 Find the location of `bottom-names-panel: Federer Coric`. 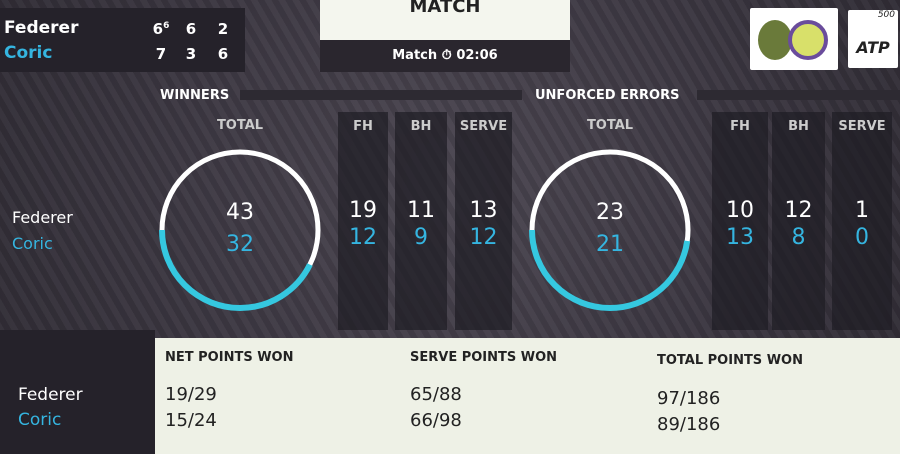

bottom-names-panel: Federer Coric is located at coordinates (77, 392).